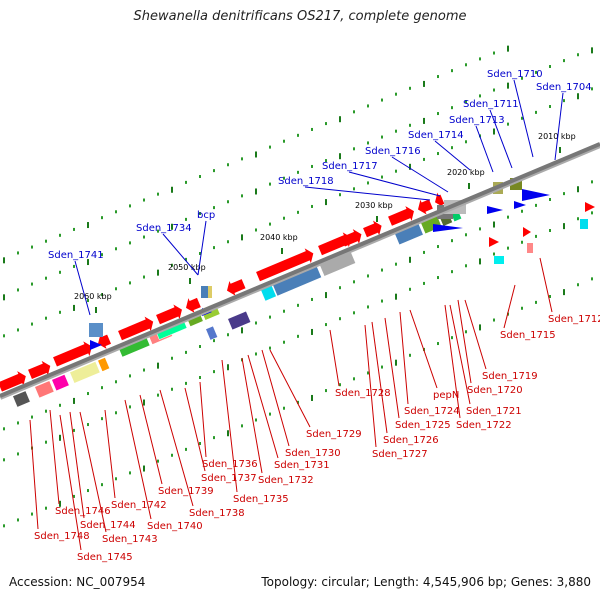 The height and width of the screenshot is (600, 600). What do you see at coordinates (334, 434) in the screenshot?
I see `gene-label-sden-1729: Sden_1729` at bounding box center [334, 434].